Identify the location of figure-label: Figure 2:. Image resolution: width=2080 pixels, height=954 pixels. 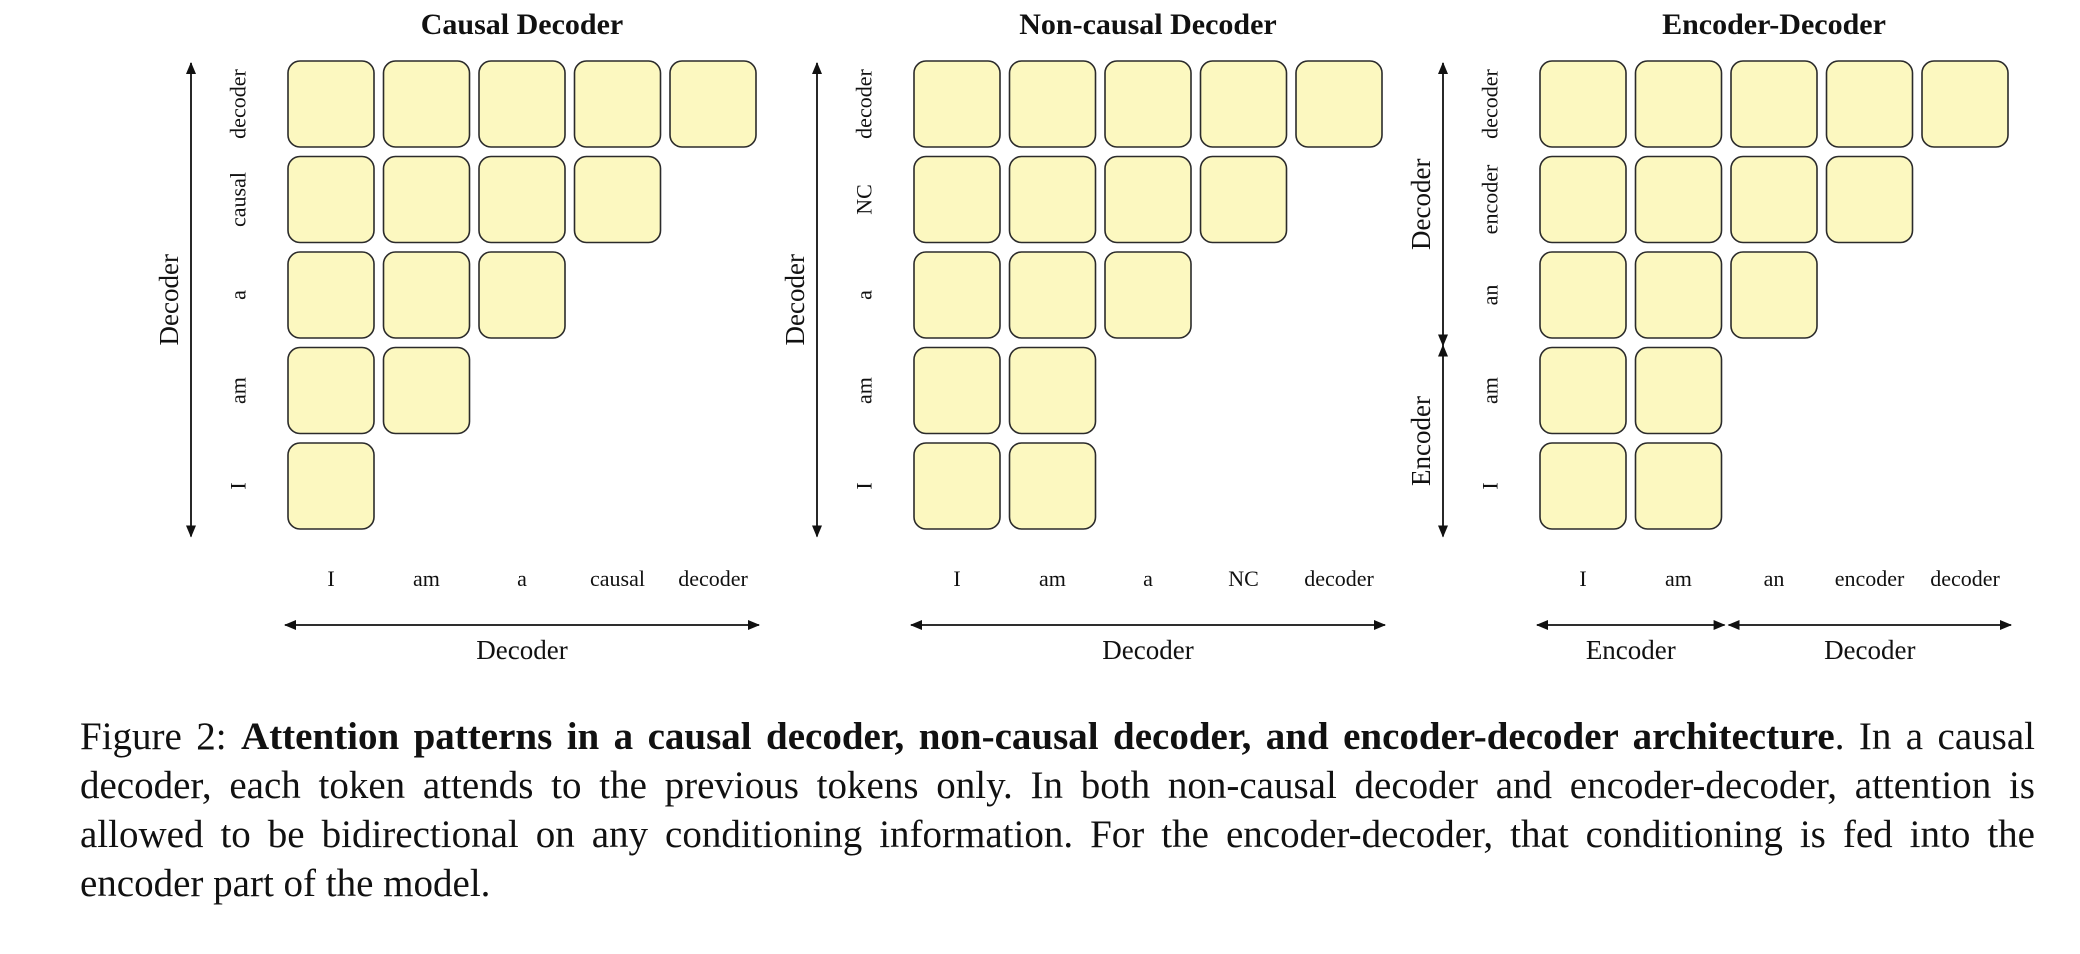
(153, 736).